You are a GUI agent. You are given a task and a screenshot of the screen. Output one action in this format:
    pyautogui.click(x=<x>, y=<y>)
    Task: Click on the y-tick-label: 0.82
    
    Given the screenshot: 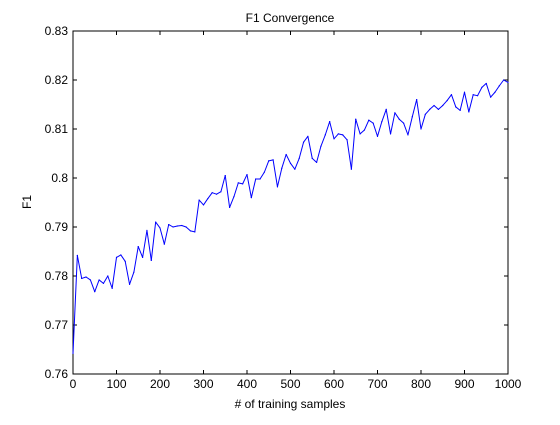 What is the action you would take?
    pyautogui.click(x=57, y=80)
    